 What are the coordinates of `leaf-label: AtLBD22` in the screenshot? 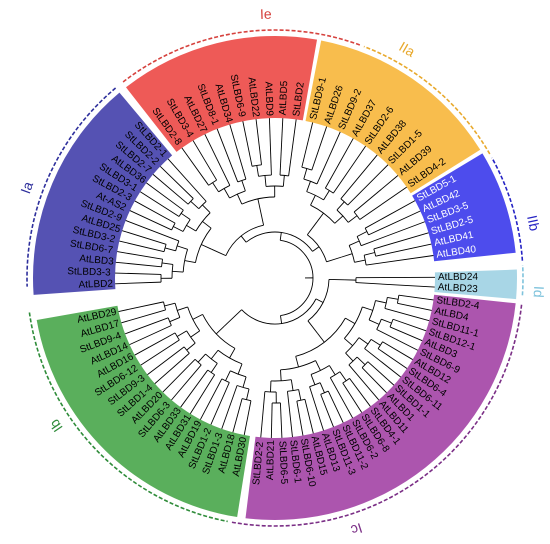 It's located at (253, 97).